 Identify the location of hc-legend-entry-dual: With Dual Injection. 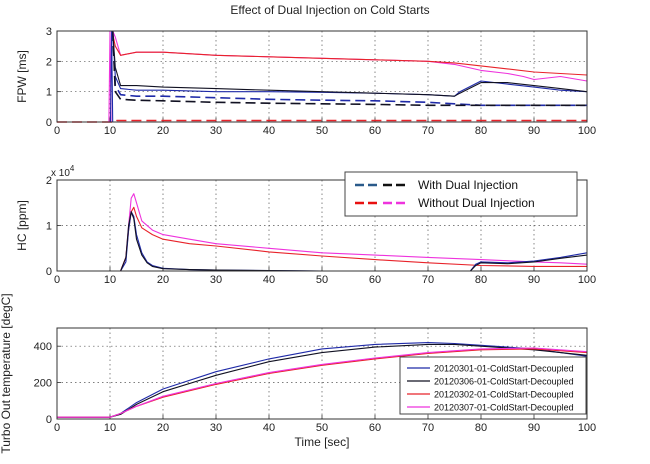
(468, 185).